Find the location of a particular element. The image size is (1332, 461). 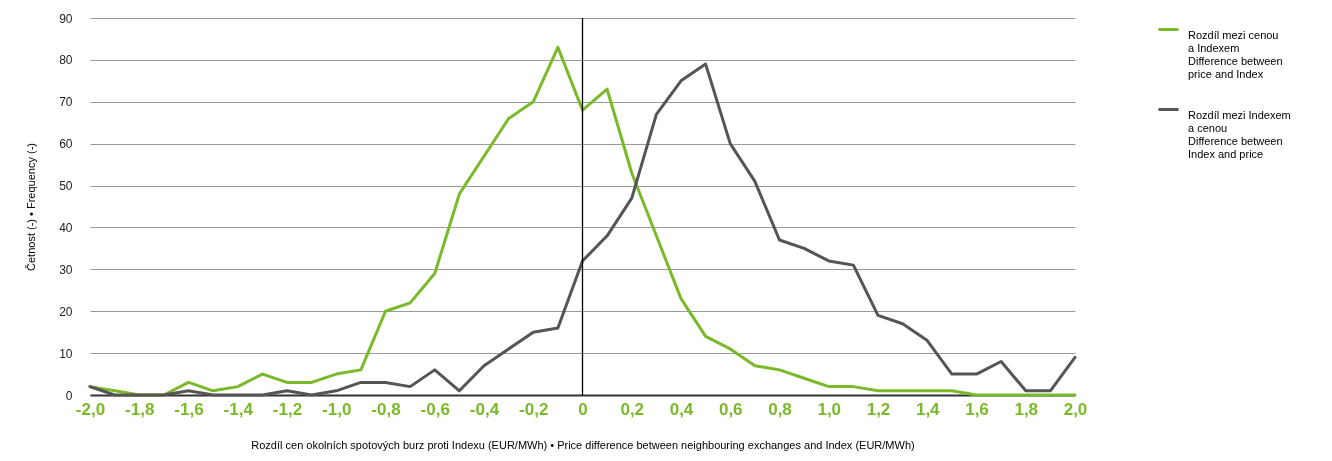

x-tick-label: -0,2 is located at coordinates (534, 409).